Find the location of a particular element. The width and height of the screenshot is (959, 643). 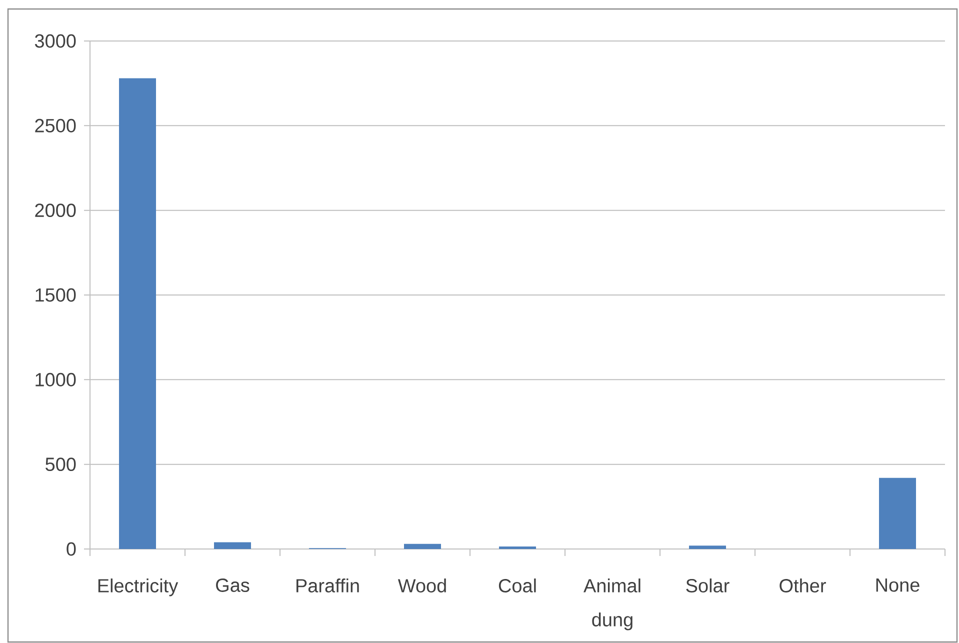

y-tick-label: 0 is located at coordinates (71, 549).